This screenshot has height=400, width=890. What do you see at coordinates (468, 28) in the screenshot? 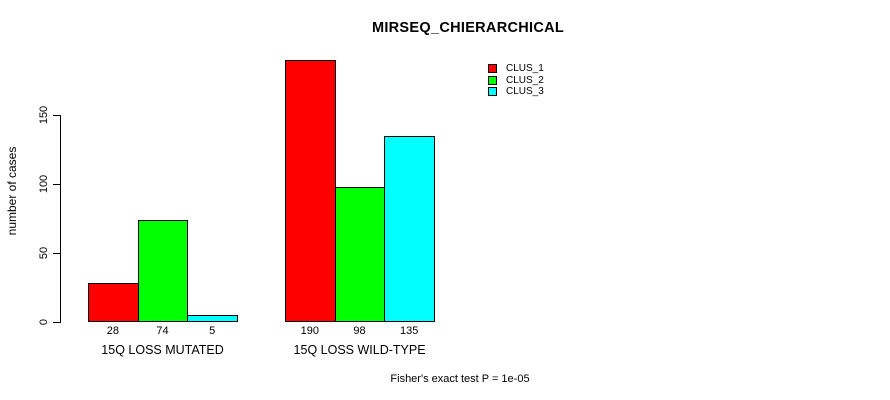
I see `chart-title: MIRSEQ_CHIERARCHICAL` at bounding box center [468, 28].